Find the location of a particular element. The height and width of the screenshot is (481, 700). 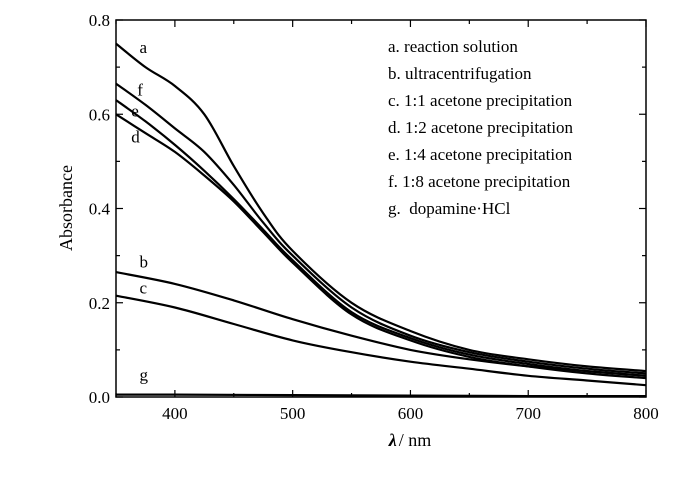

curve-label-c: c is located at coordinates (144, 287).